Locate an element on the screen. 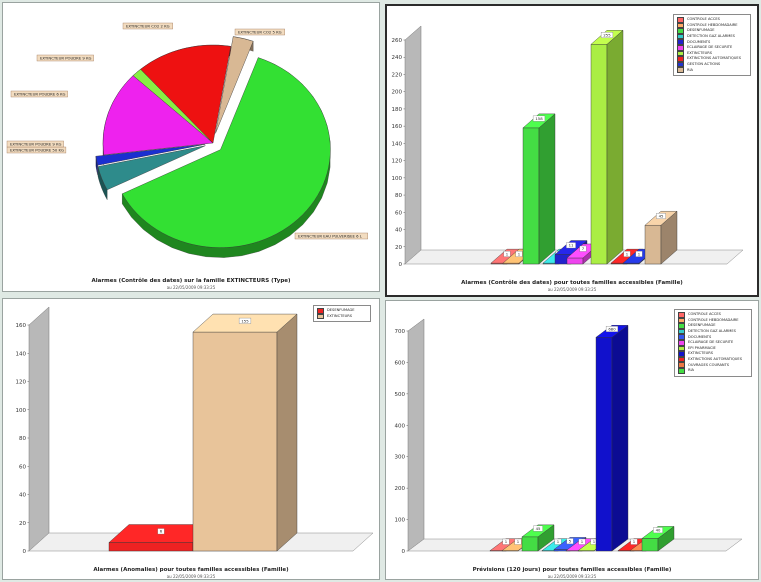 This screenshot has height=582, width=761. svg-text: EXTINCTEUR CO2 2 KG is located at coordinates (148, 26).